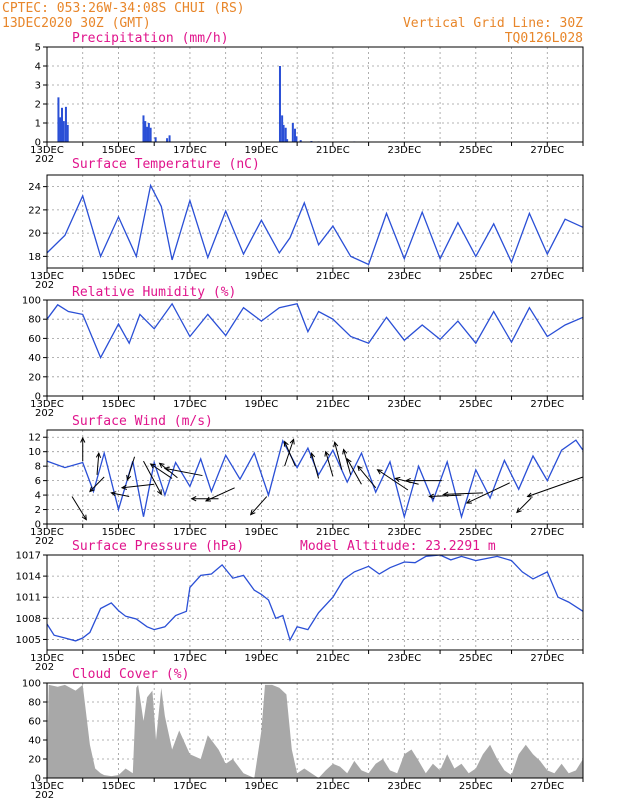  I want to click on y-tick-label: 1017, so click(28, 556).